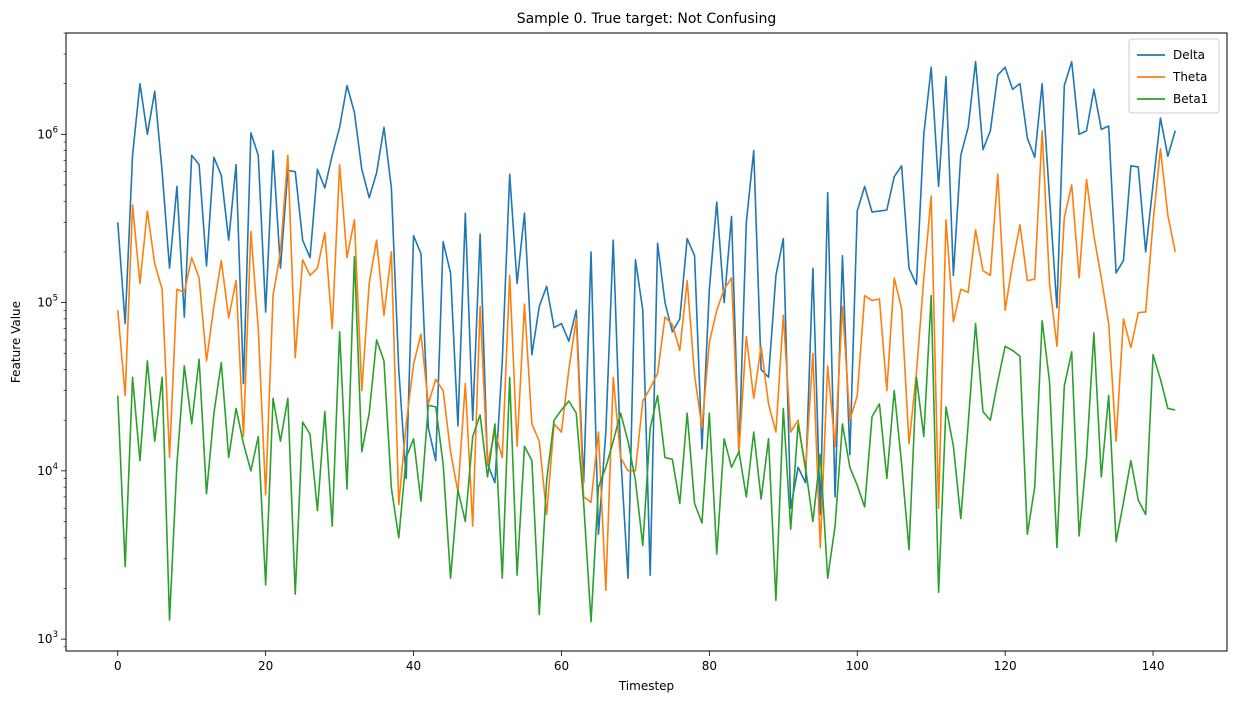 This screenshot has width=1237, height=701. Describe the element at coordinates (55, 467) in the screenshot. I see `y-tick-exponent: 4` at that location.